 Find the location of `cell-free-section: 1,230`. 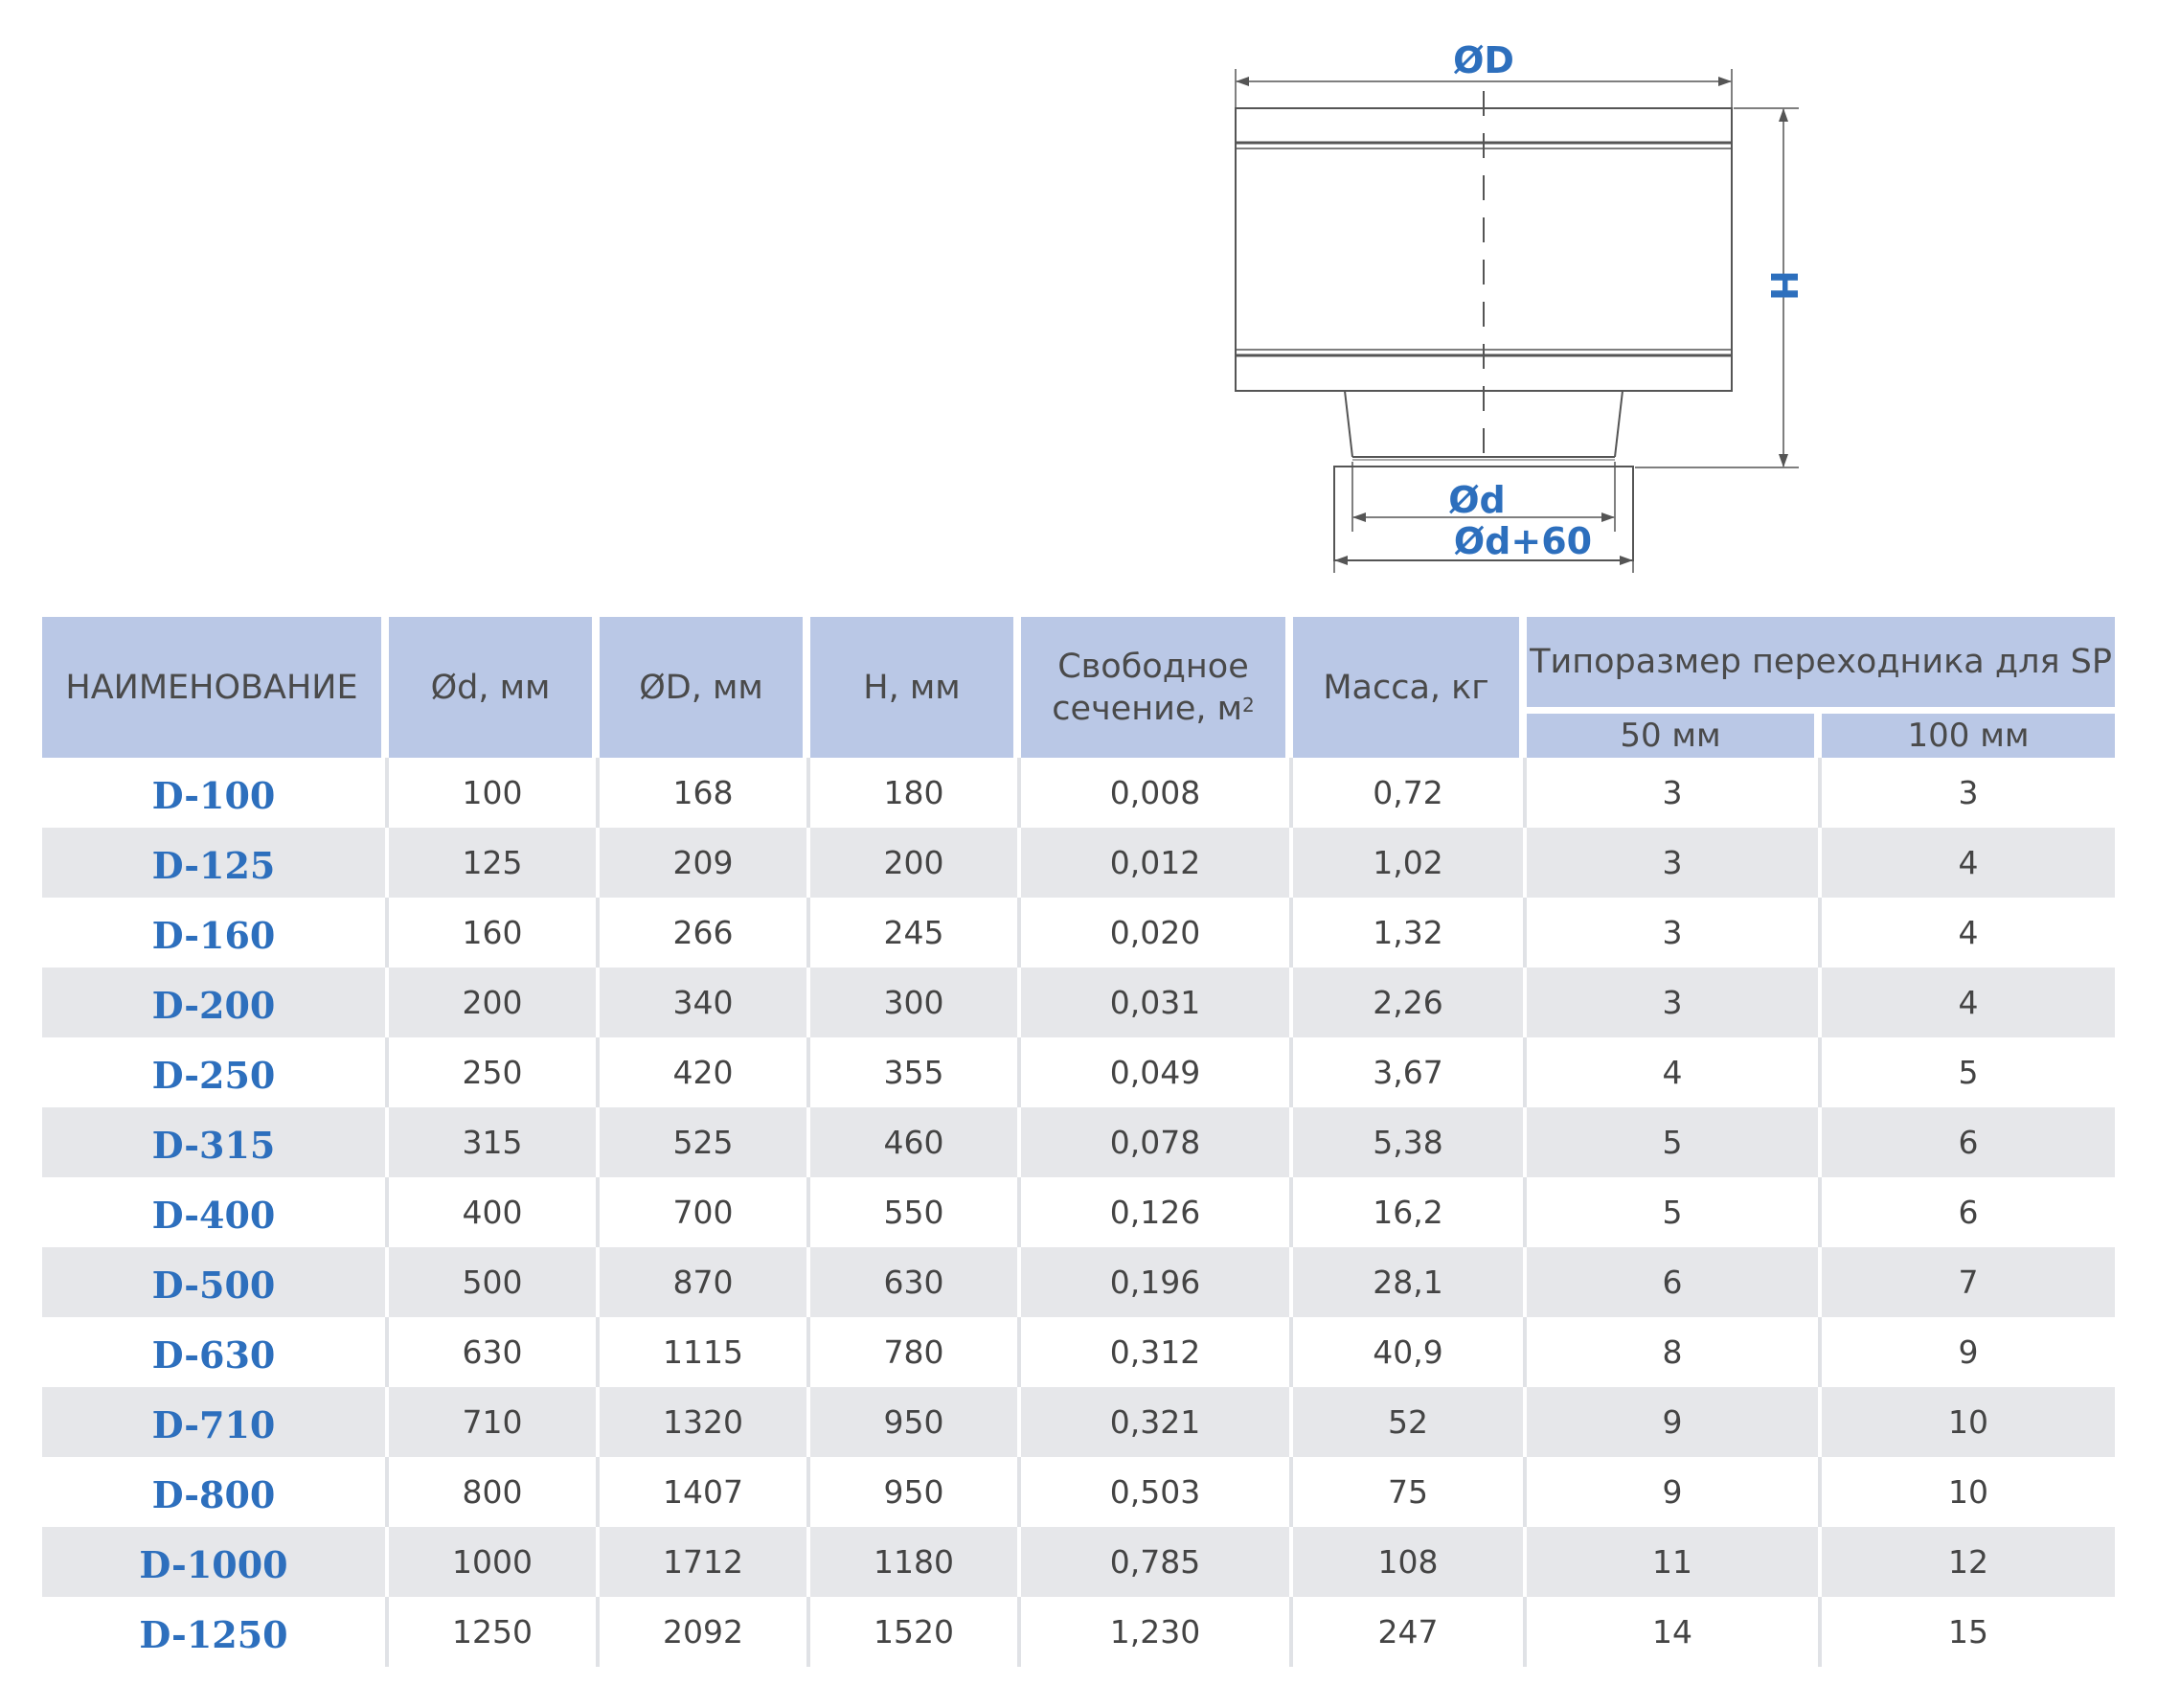

cell-free-section: 1,230 is located at coordinates (1157, 1632).